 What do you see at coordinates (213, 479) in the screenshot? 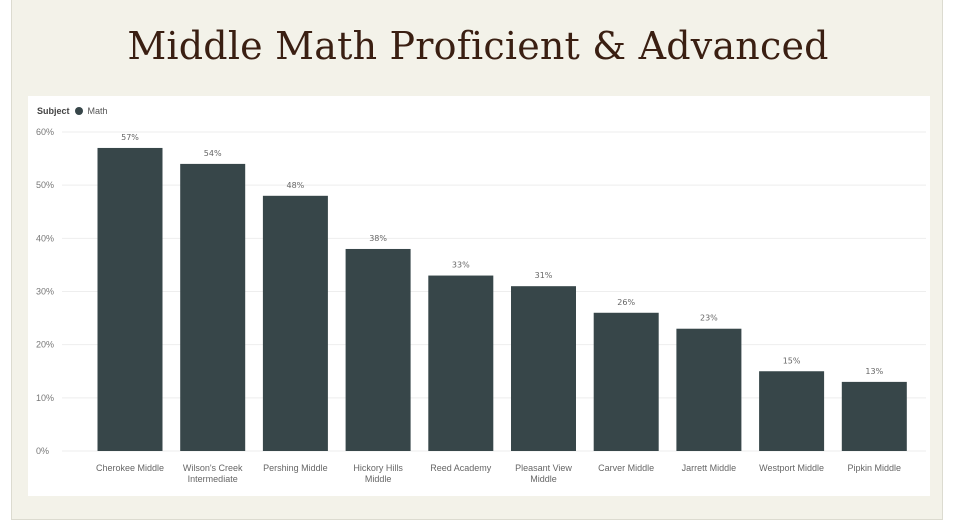
I see `x-category-label: Intermediate` at bounding box center [213, 479].